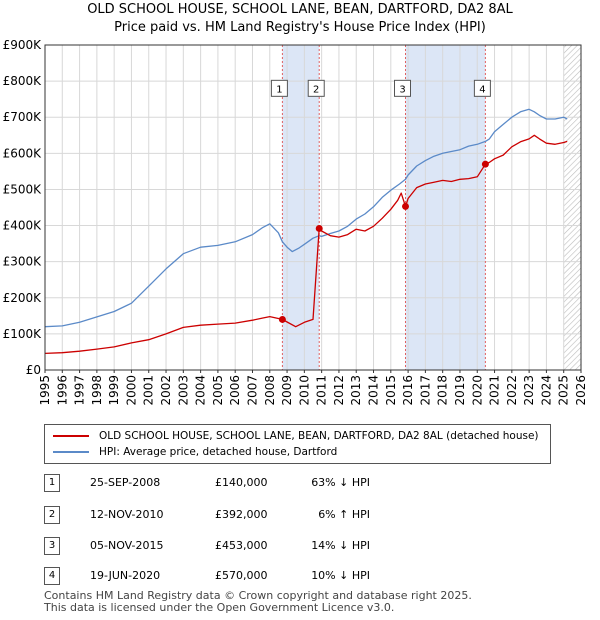 The height and width of the screenshot is (620, 600). I want to click on x-tick-label: 2017, so click(425, 390).